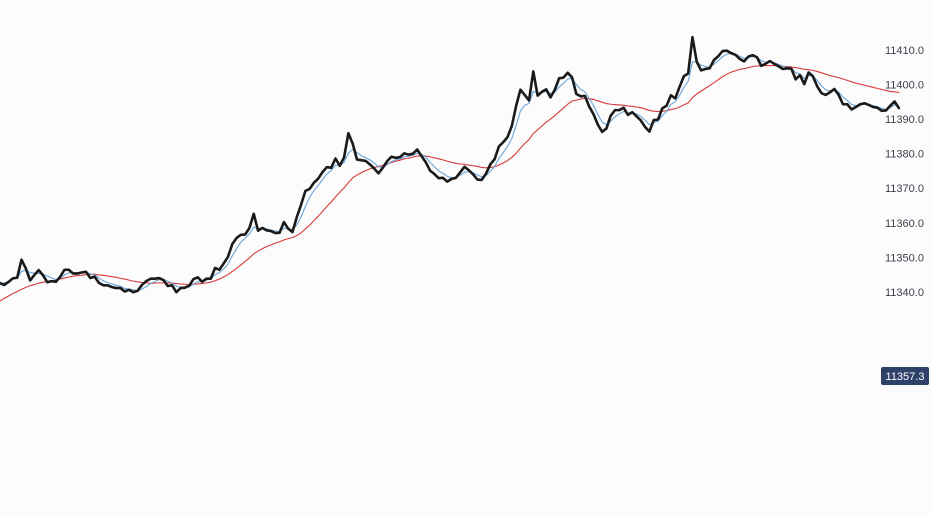 This screenshot has height=516, width=931. I want to click on y-tick-label: 11340.0, so click(904, 293).